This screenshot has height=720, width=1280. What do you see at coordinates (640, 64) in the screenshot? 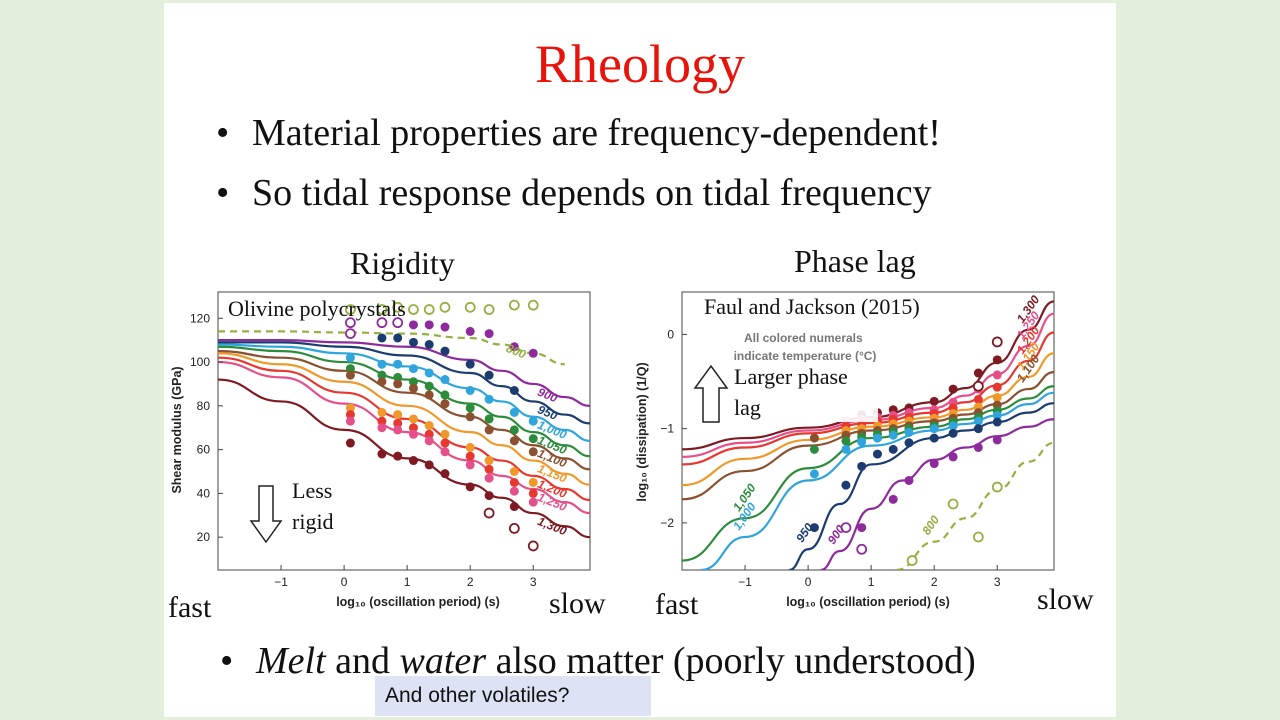
I see `slide-title: Rheology` at bounding box center [640, 64].